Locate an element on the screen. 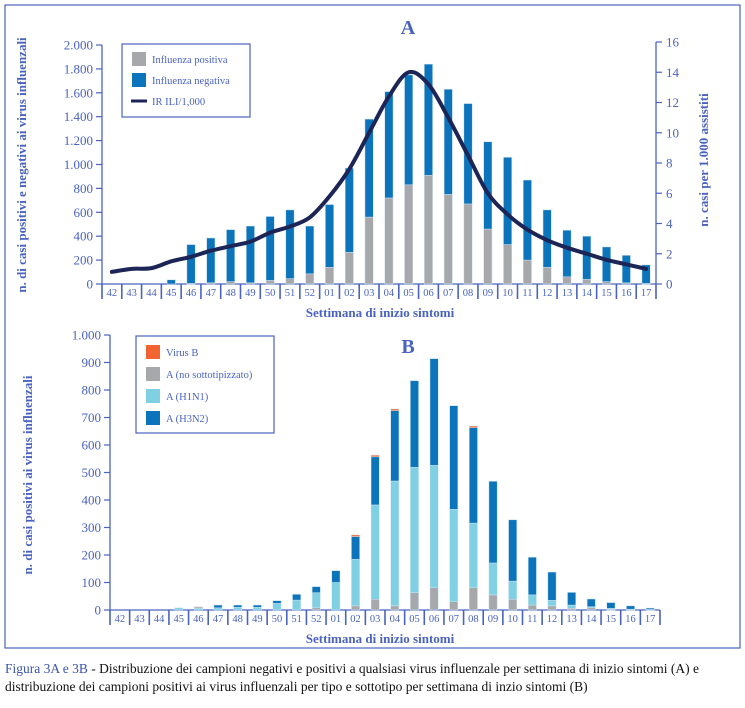 This screenshot has width=745, height=708. chart-a-y-tick-label: 800 is located at coordinates (84, 188).